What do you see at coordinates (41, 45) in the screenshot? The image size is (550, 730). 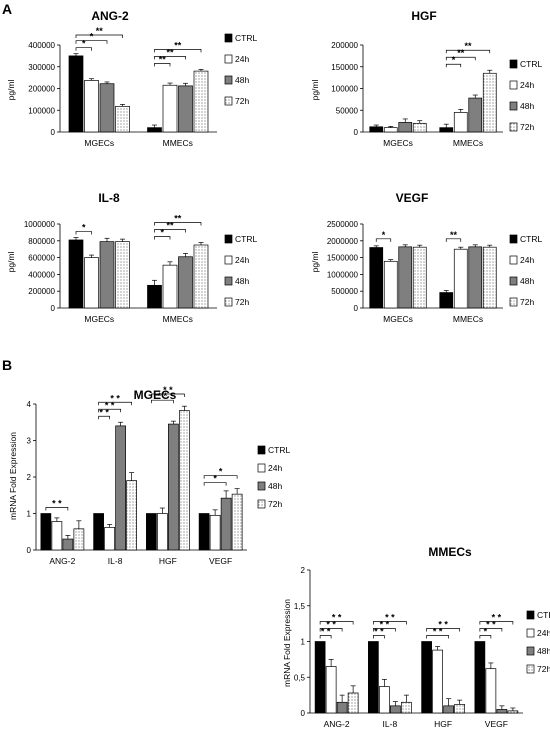 I see `y-tick-label: 400000` at bounding box center [41, 45].